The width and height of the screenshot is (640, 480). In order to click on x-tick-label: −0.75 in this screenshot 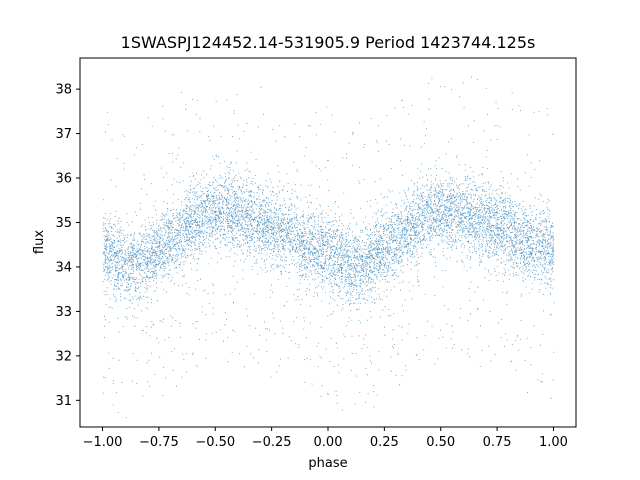, I will do `click(159, 442)`.